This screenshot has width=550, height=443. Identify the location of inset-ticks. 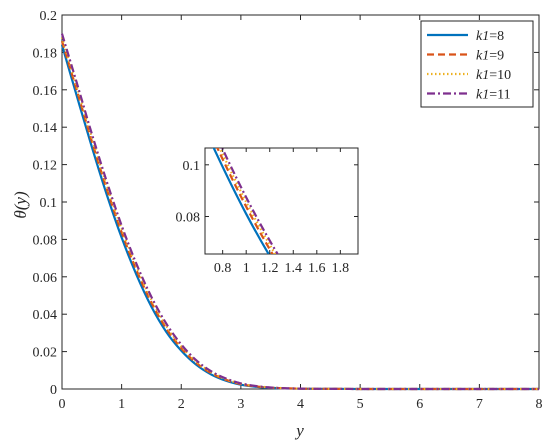
(281, 201).